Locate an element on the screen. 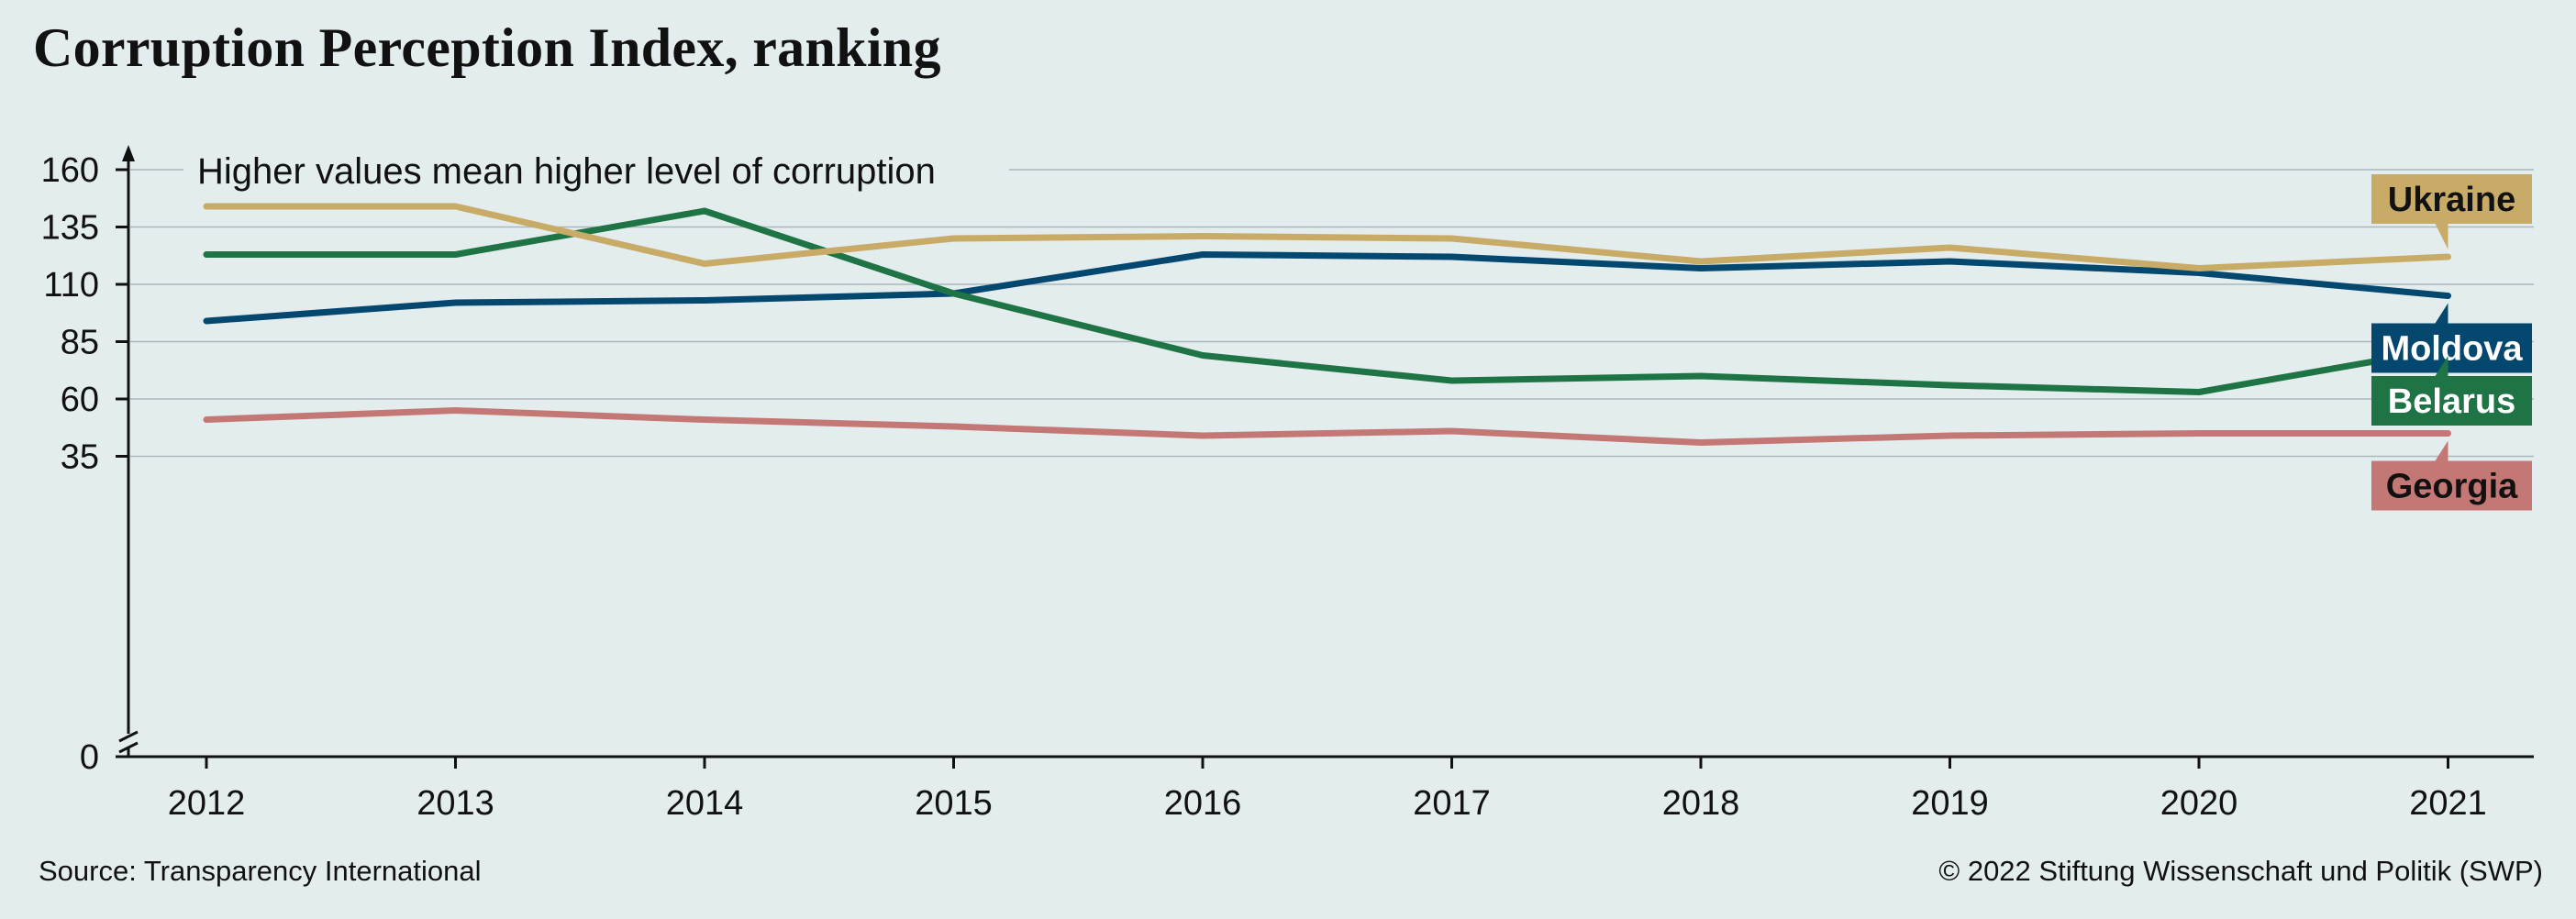 The height and width of the screenshot is (919, 2576). x-tick-label-2014: 2014 is located at coordinates (705, 803).